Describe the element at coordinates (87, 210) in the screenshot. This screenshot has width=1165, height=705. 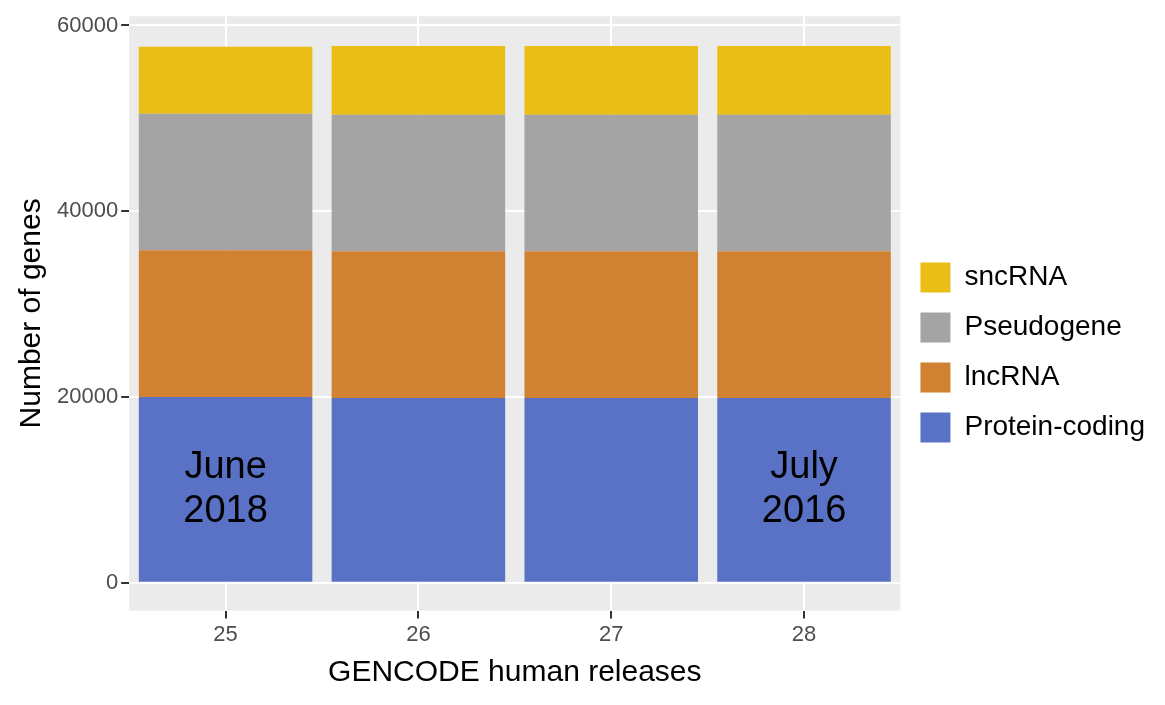
I see `y-tick-label: 40000` at that location.